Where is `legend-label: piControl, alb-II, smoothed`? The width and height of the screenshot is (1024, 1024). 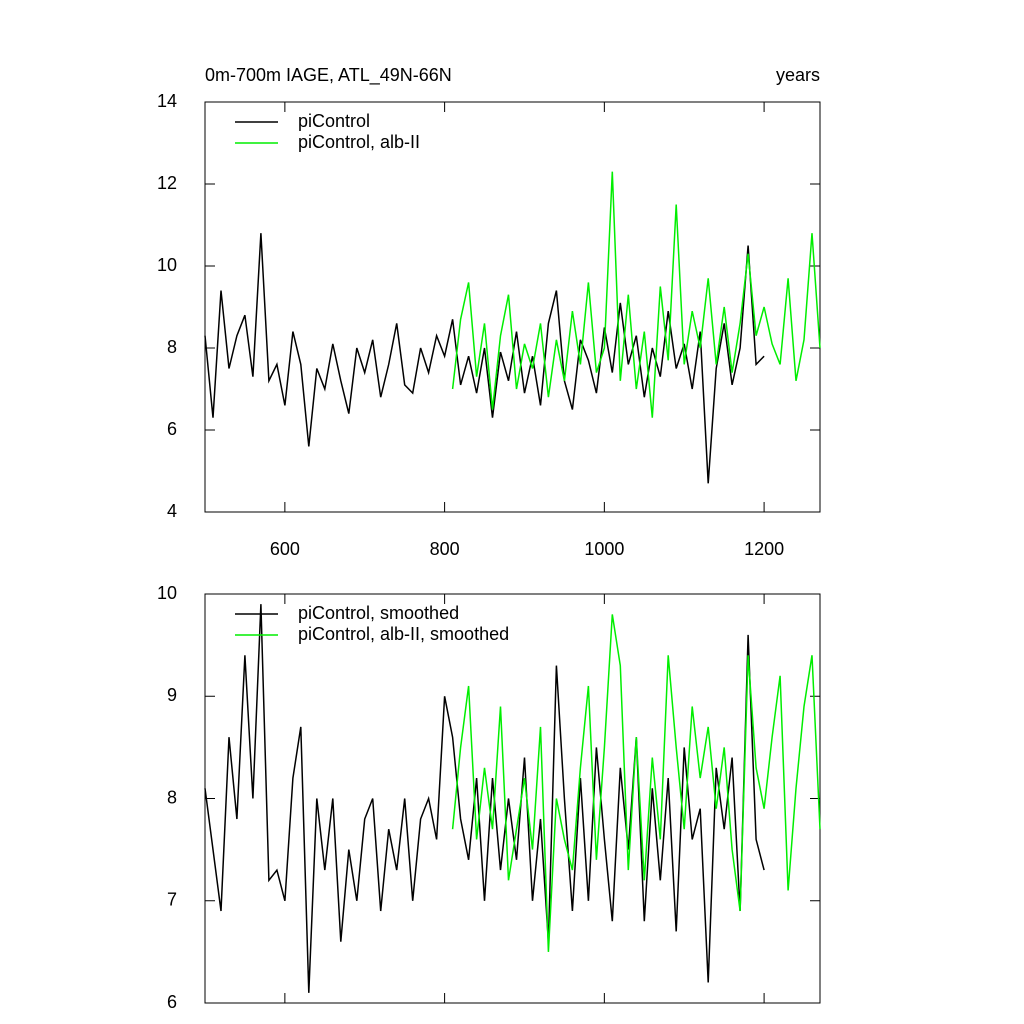
legend-label: piControl, alb-II, smoothed is located at coordinates (403, 634).